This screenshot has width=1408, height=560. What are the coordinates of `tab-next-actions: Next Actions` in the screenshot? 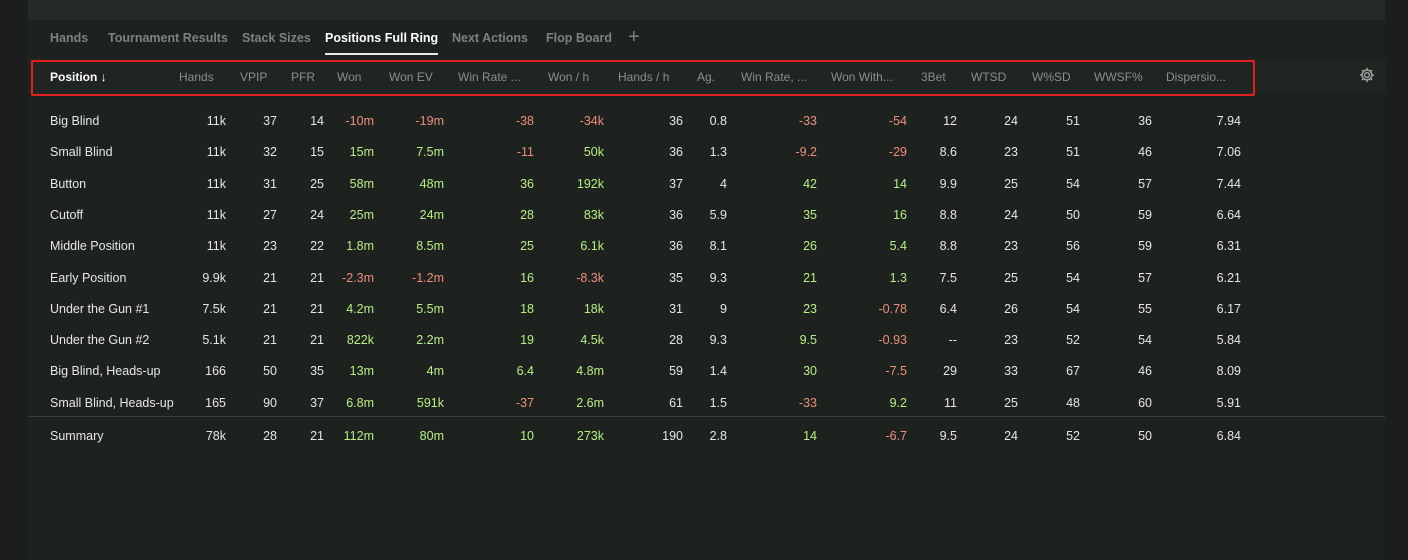 It's located at (490, 38).